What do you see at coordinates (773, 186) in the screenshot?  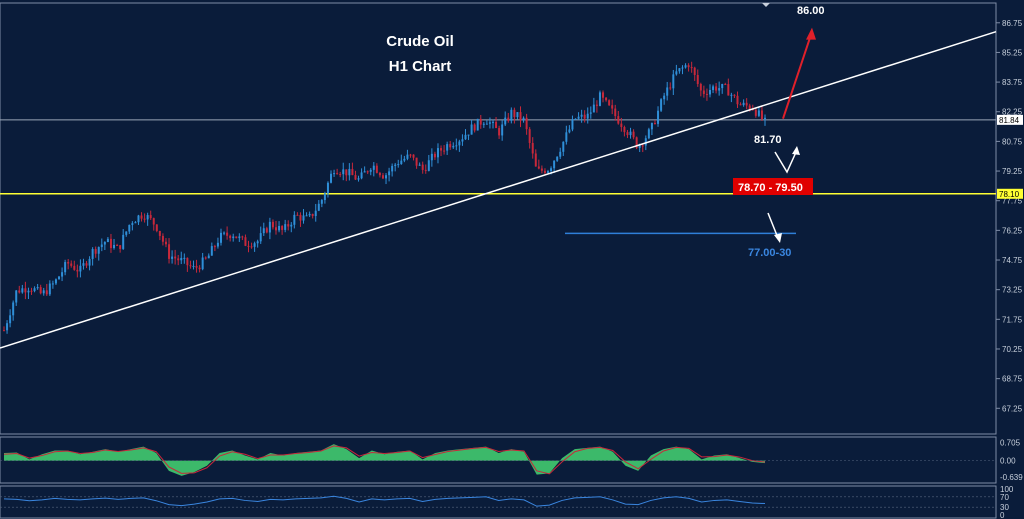 I see `zone-box` at bounding box center [773, 186].